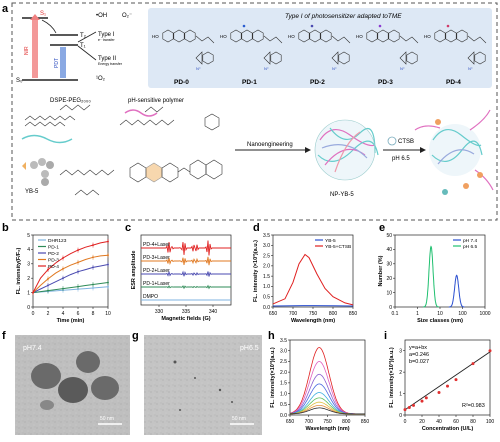 The height and width of the screenshot is (442, 500). What do you see at coordinates (346, 422) in the screenshot?
I see `x-tick-label: 800` at bounding box center [346, 422].